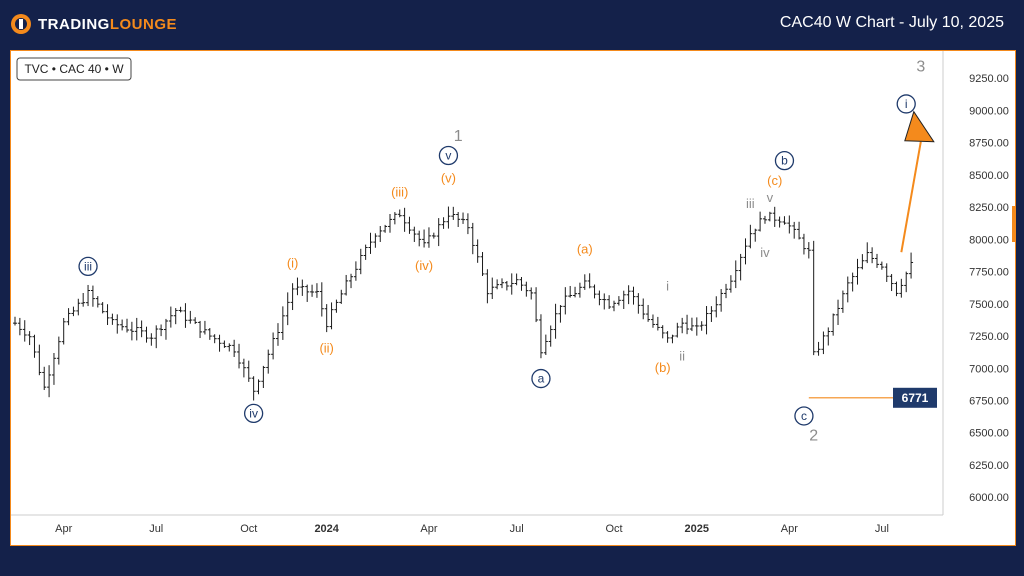 This screenshot has width=1024, height=576. I want to click on price-tick-label: 7750.00, so click(989, 273).